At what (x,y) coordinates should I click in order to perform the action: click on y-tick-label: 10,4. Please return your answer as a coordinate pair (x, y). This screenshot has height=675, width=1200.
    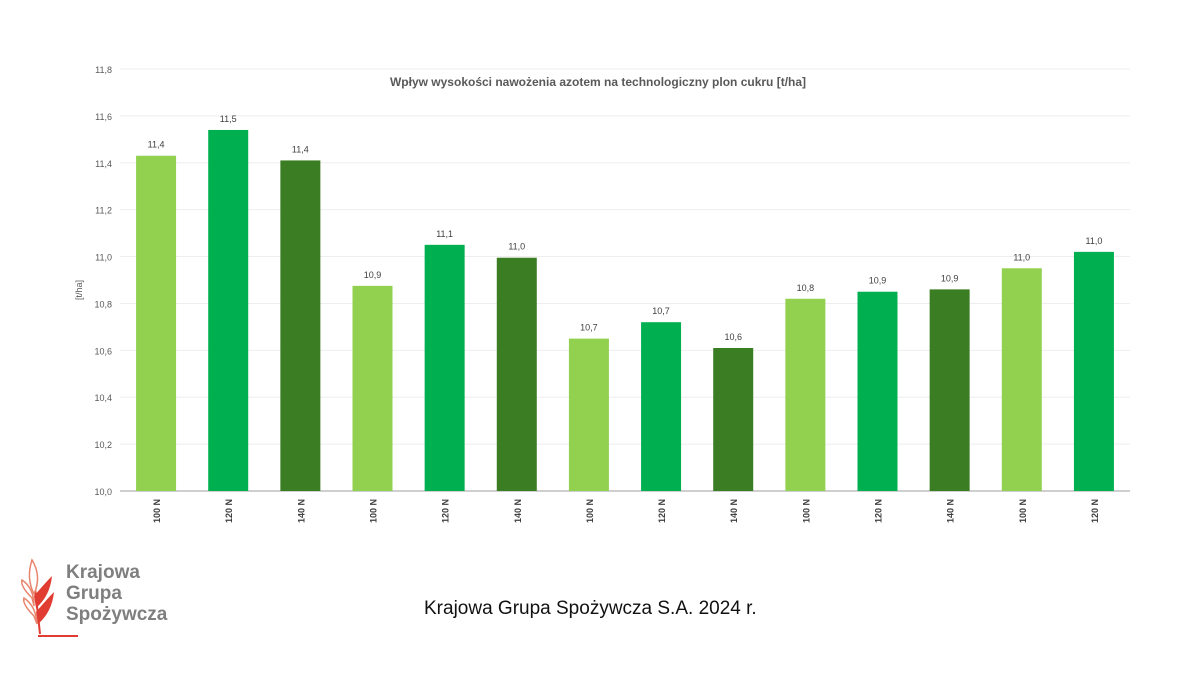
    Looking at the image, I should click on (103, 398).